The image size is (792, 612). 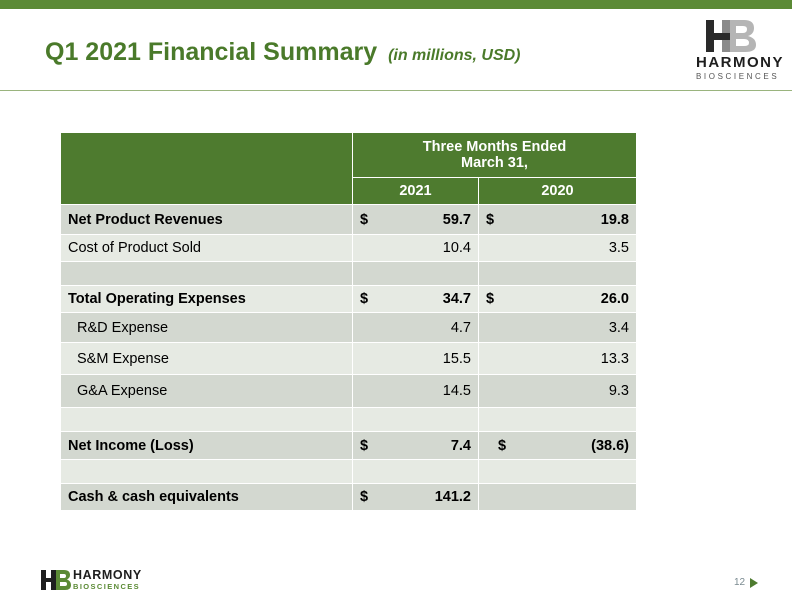 I want to click on value-2020: 3.5, so click(x=557, y=248).